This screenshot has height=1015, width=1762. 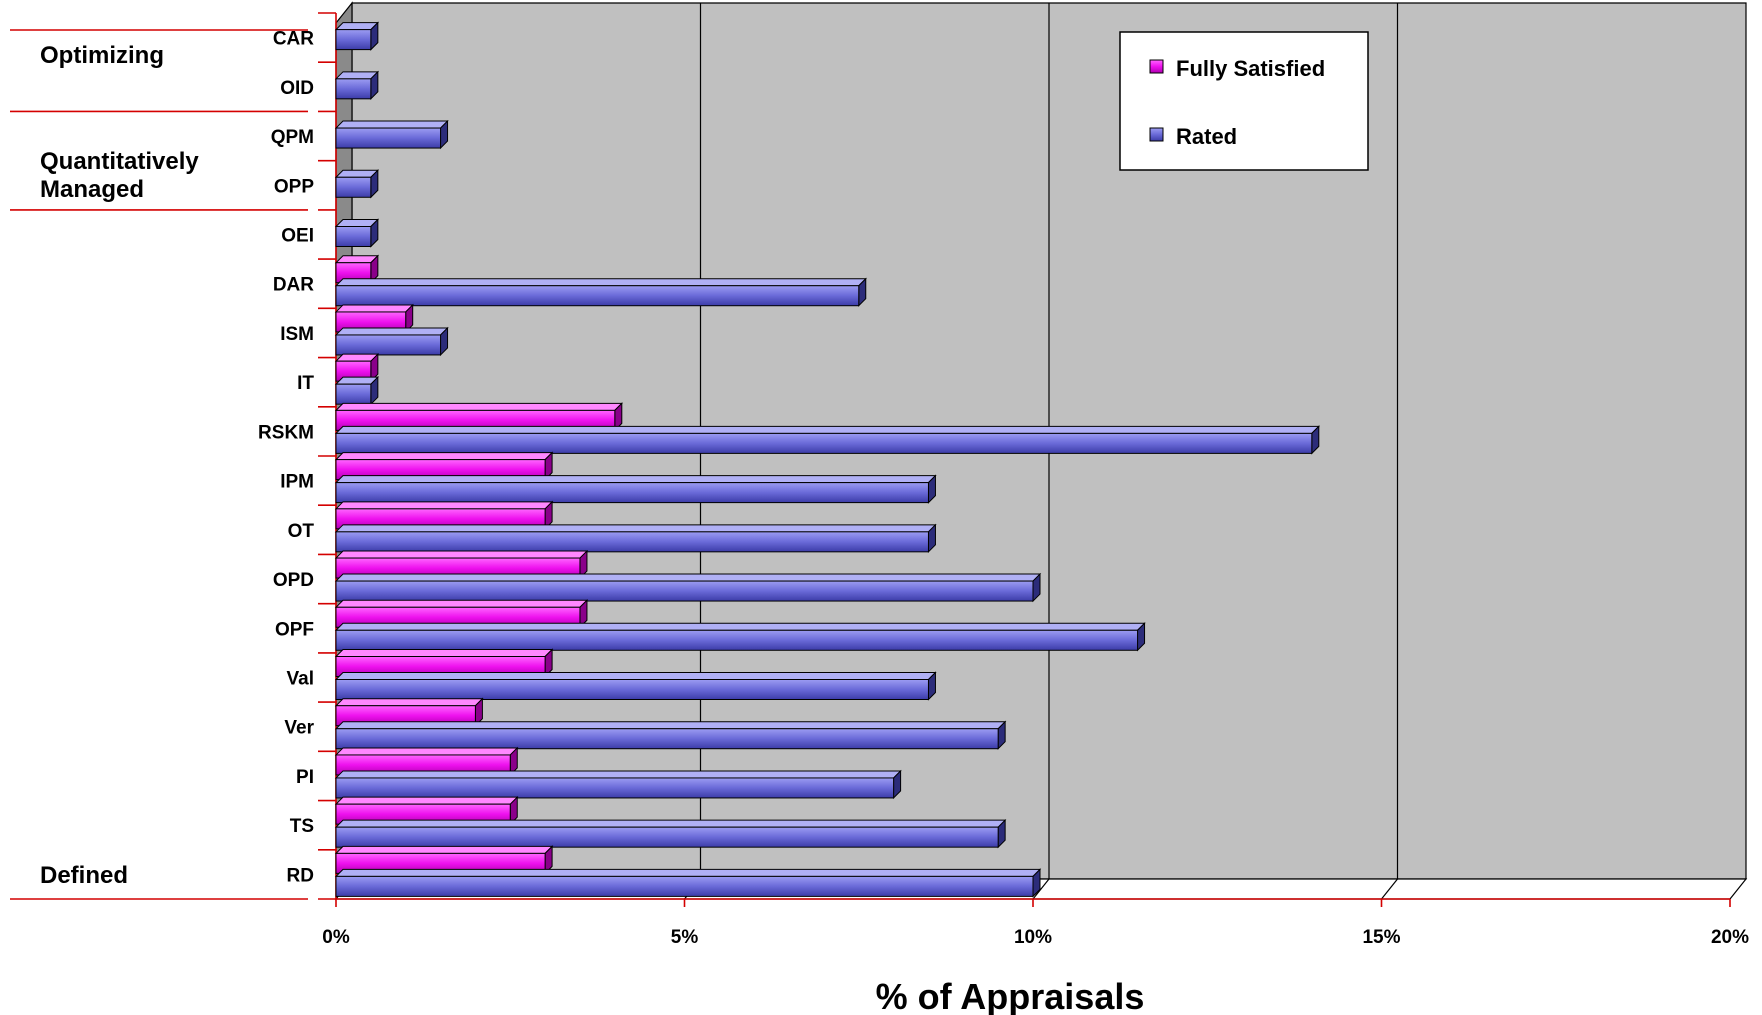 I want to click on category-label: RD, so click(x=300, y=875).